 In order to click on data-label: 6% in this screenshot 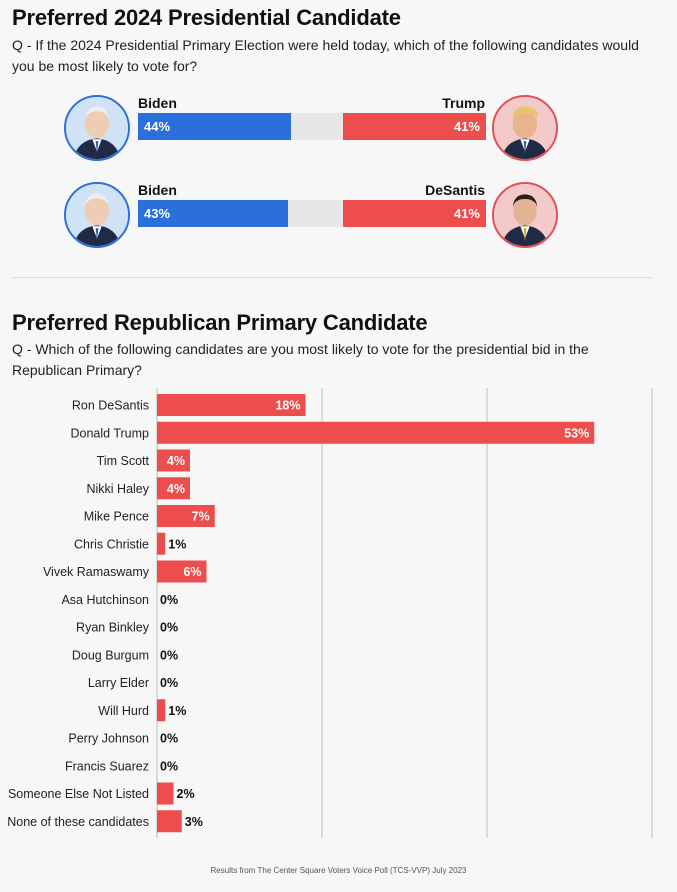, I will do `click(192, 572)`.